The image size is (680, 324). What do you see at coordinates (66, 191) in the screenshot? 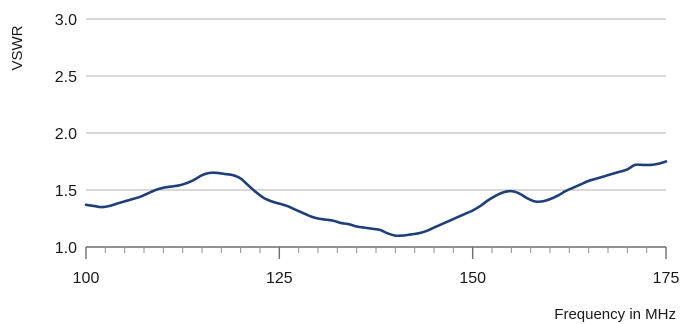
I see `y-tick-label: 1.5` at bounding box center [66, 191].